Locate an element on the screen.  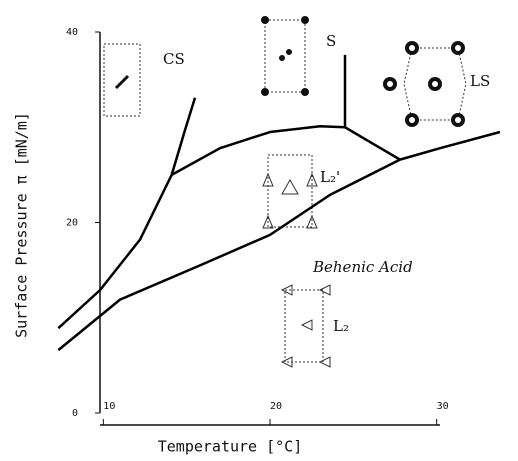
x-tick-label: 20 is located at coordinates (276, 406).